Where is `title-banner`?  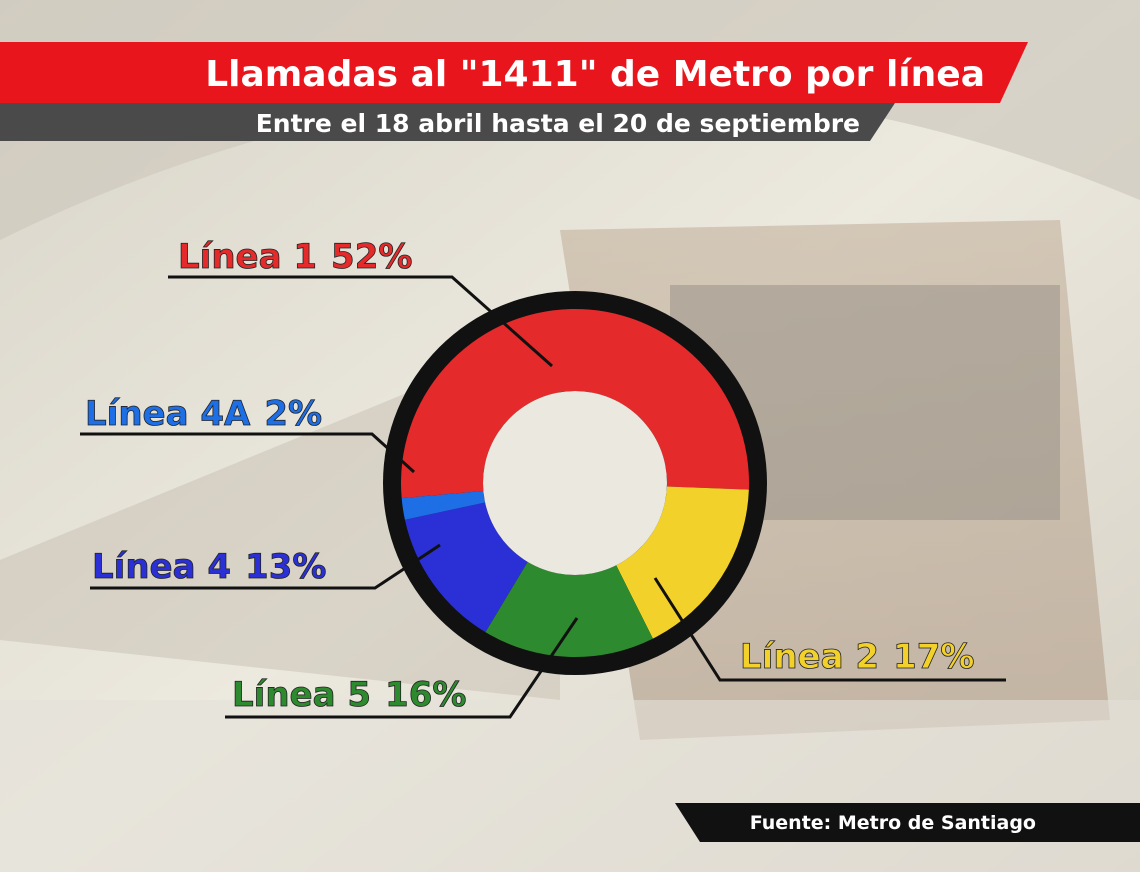 title-banner is located at coordinates (514, 72).